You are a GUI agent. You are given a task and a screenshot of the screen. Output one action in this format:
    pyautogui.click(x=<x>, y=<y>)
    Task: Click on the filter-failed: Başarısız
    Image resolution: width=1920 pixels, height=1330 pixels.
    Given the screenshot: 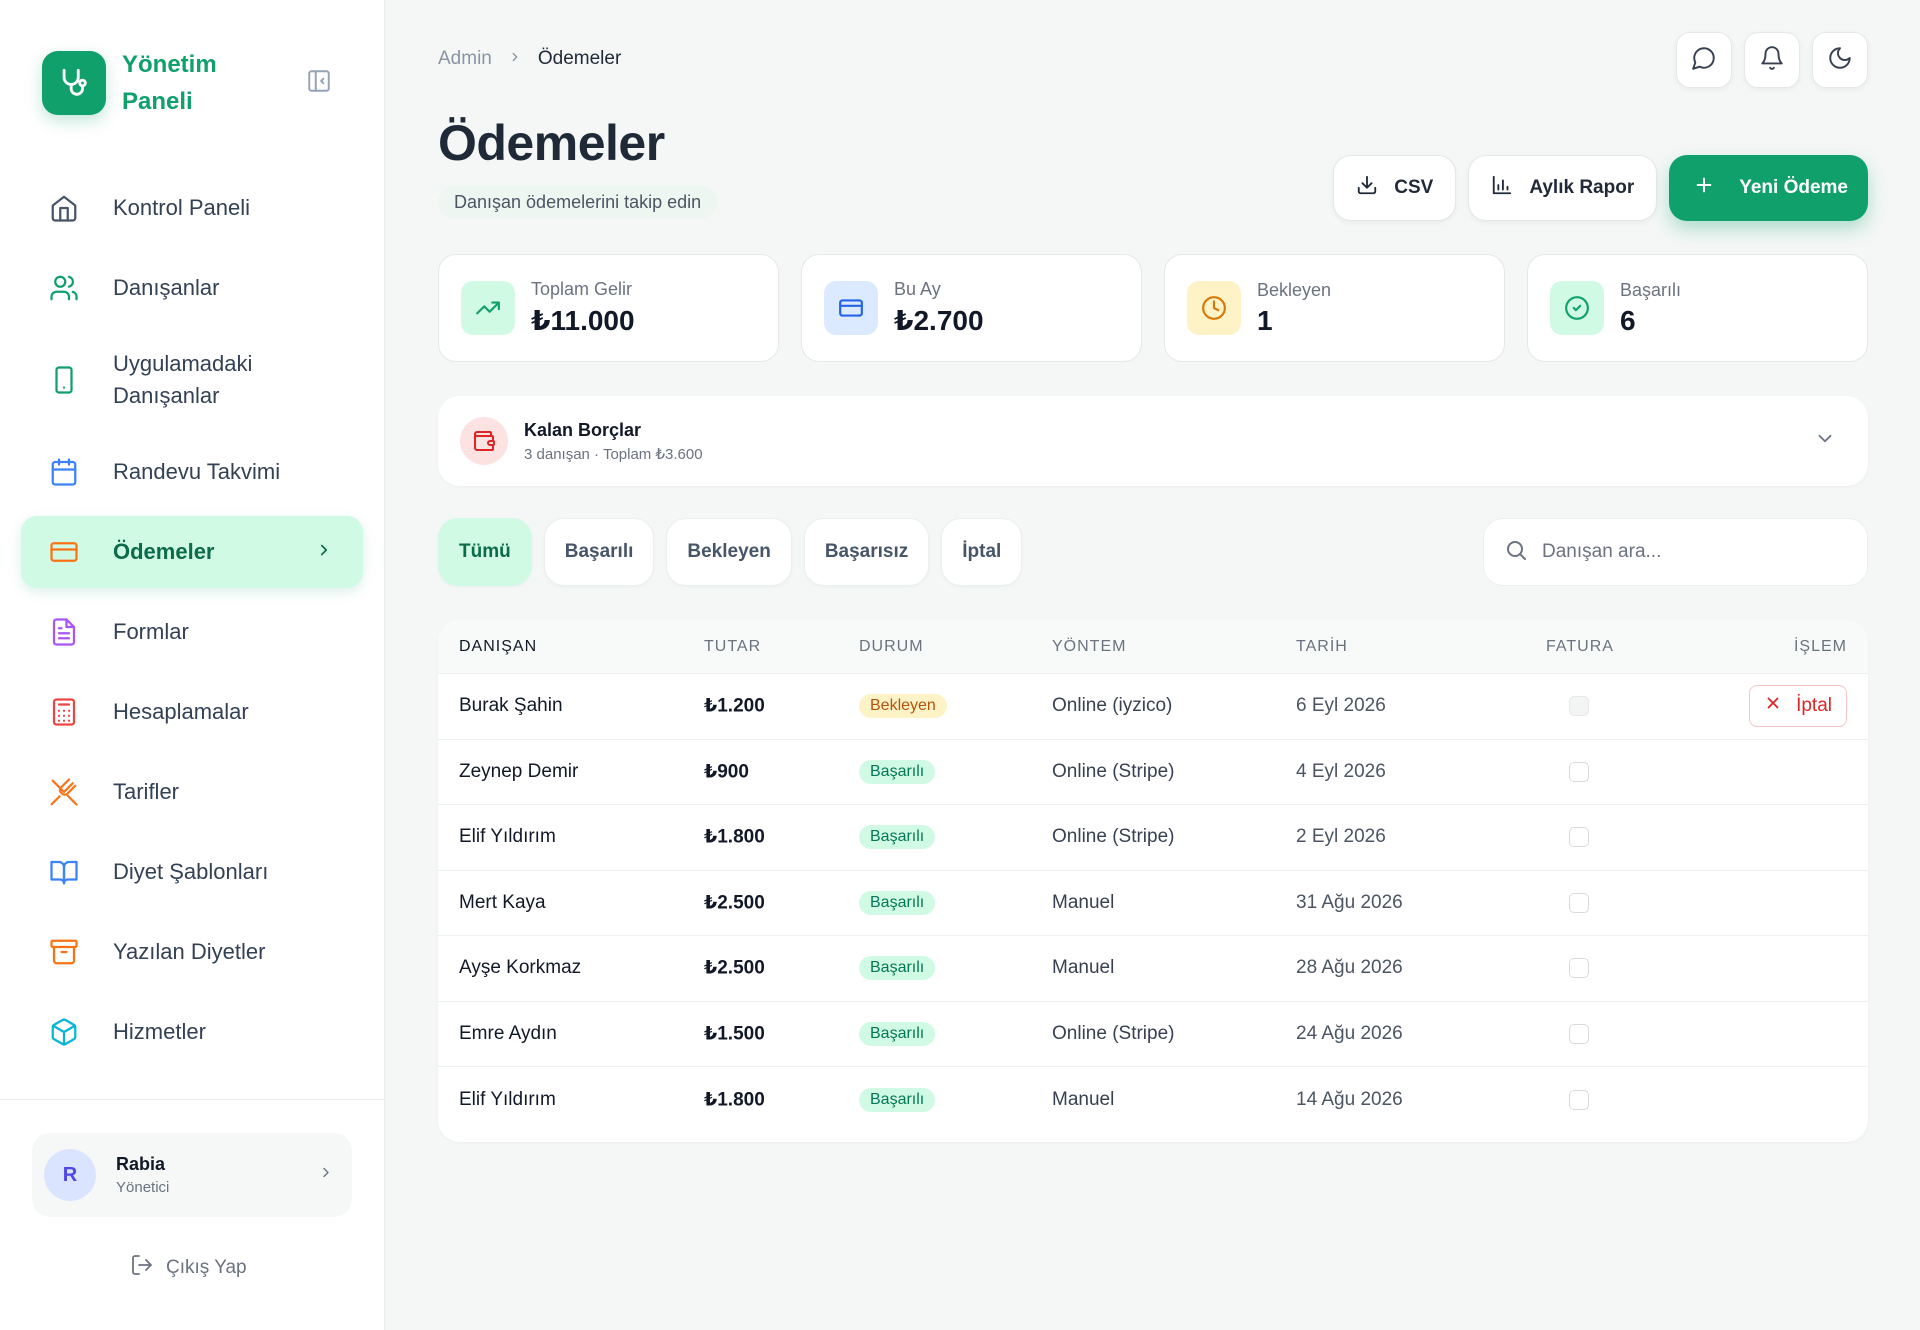 What is the action you would take?
    pyautogui.click(x=866, y=552)
    